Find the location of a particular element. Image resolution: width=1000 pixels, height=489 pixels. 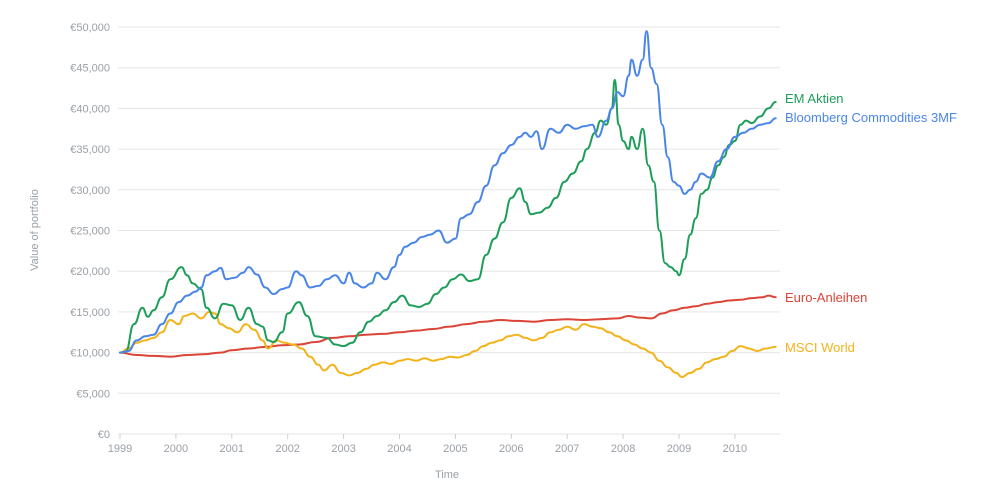

x-tick-label: 2004 is located at coordinates (399, 449).